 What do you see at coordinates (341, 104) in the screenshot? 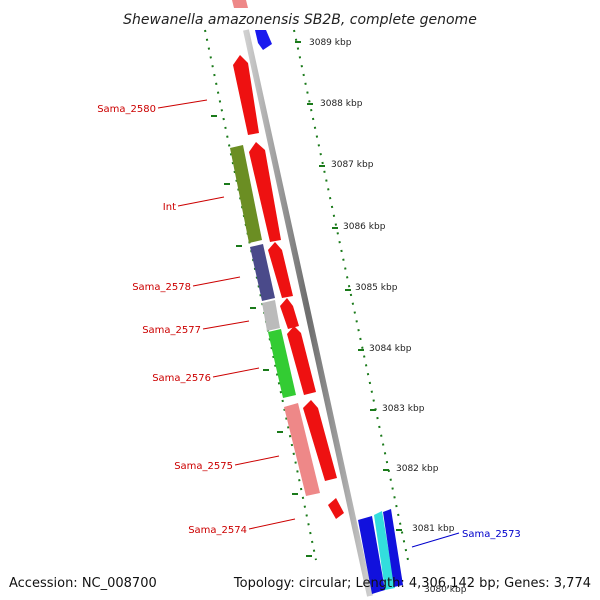
I see `kbp-label: 3088 kbp` at bounding box center [341, 104].